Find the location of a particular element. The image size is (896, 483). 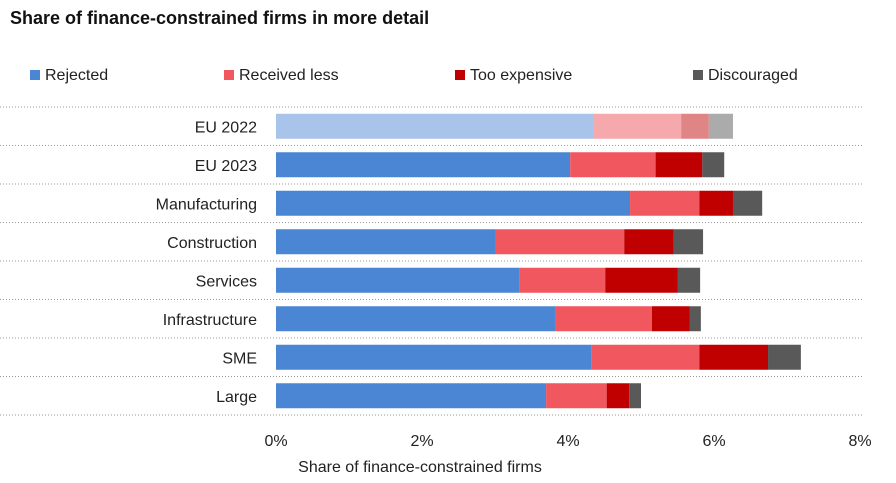

category-label: Large is located at coordinates (236, 397).